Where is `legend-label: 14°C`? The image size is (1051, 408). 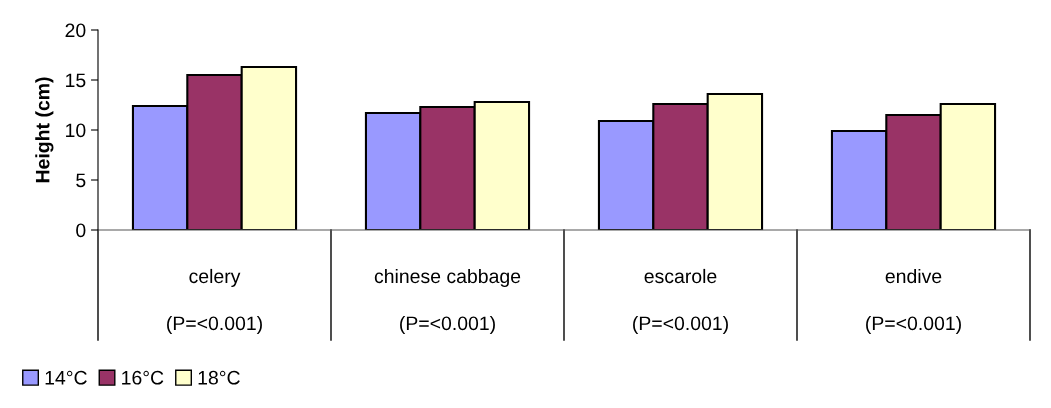
legend-label: 14°C is located at coordinates (66, 377).